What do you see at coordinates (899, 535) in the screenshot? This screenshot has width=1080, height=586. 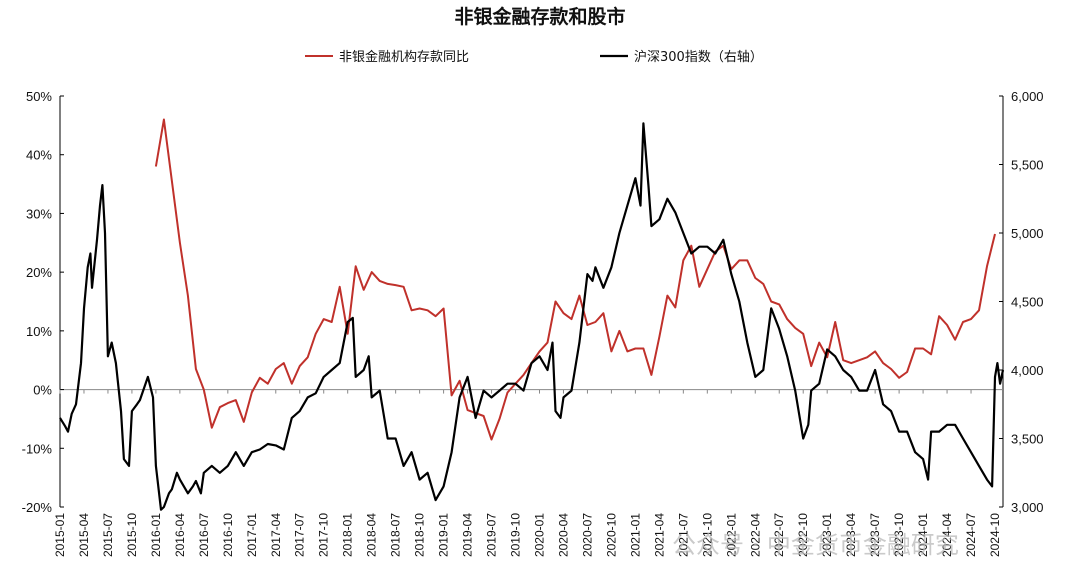 I see `x-tick-label: 2023-10` at bounding box center [899, 535].